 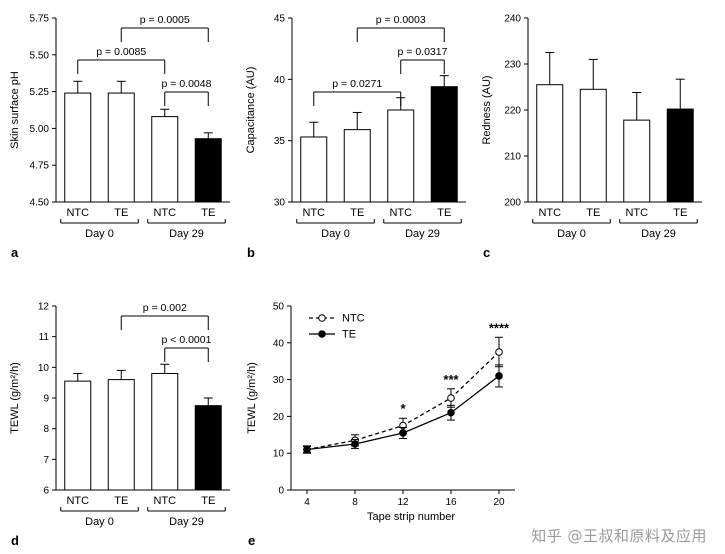 I want to click on svg-text: 240, so click(x=512, y=19).